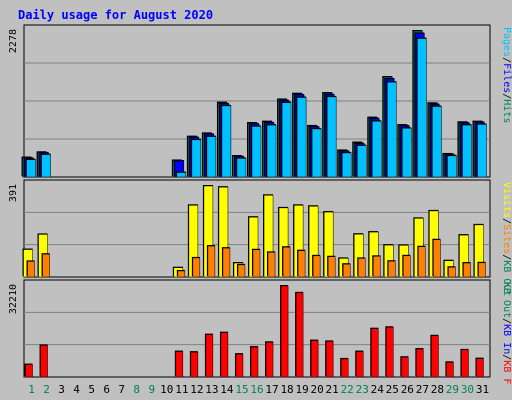 This screenshot has width=512, height=405. What do you see at coordinates (46, 389) in the screenshot?
I see `x-label-day-2: 2` at bounding box center [46, 389].